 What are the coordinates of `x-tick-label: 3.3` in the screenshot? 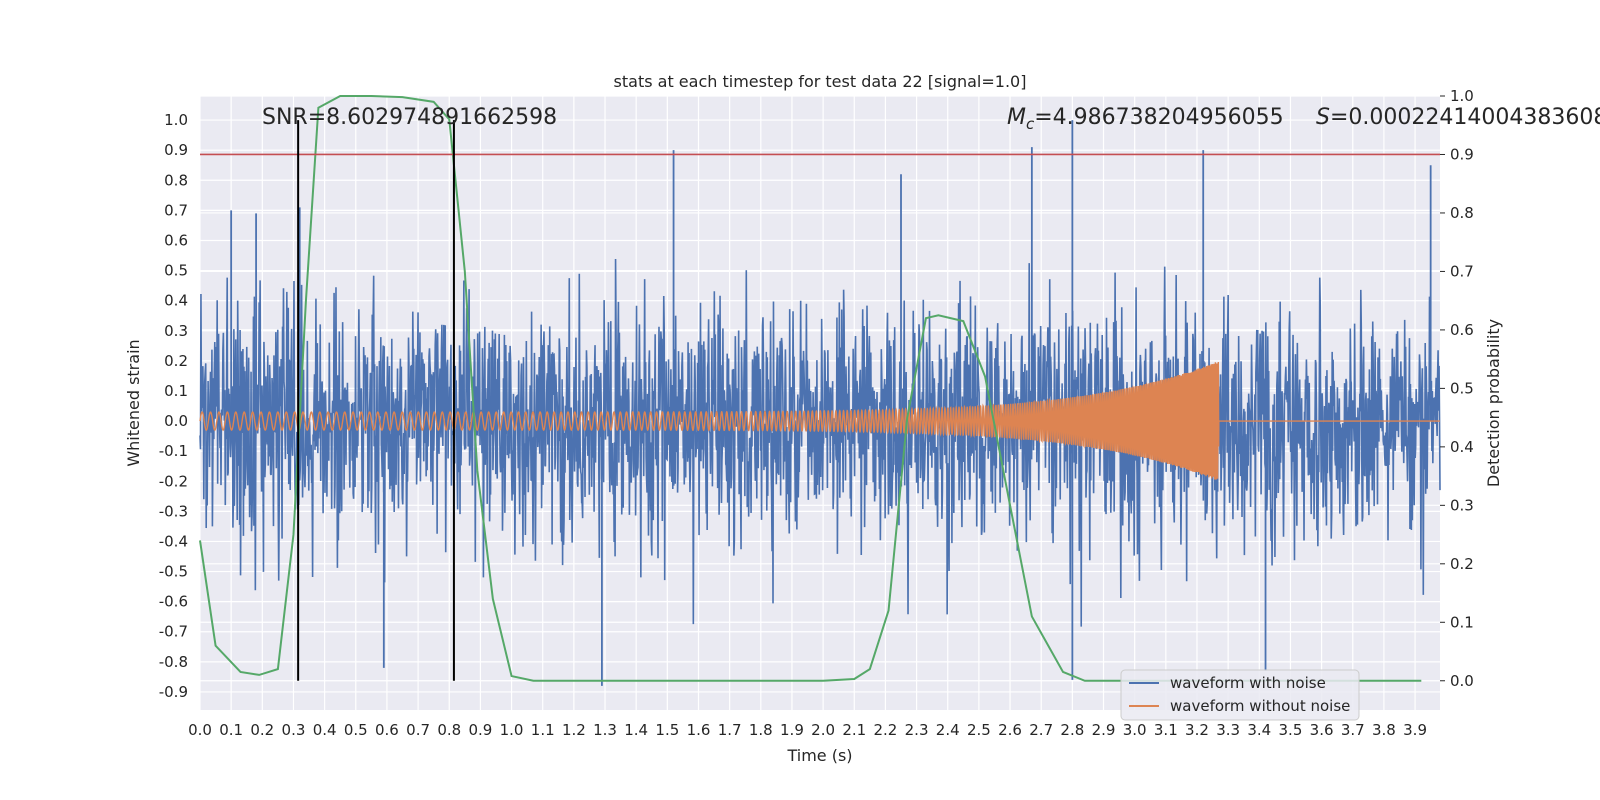 It's located at (1228, 730).